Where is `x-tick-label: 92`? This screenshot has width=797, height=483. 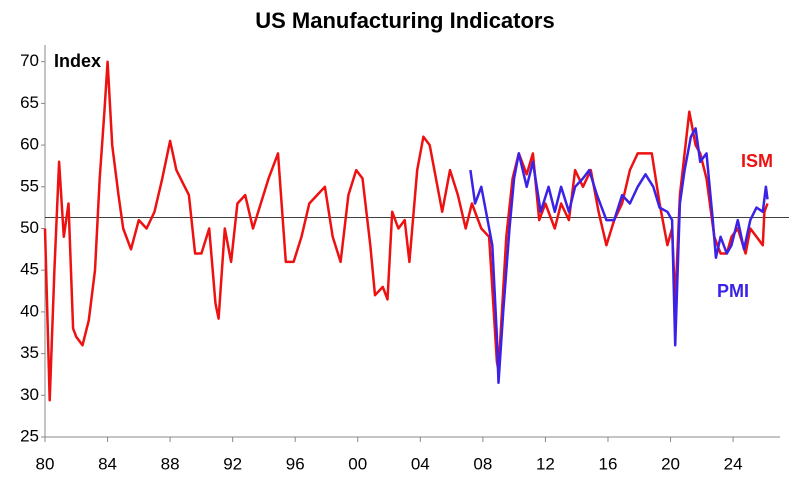
x-tick-label: 92 is located at coordinates (232, 463).